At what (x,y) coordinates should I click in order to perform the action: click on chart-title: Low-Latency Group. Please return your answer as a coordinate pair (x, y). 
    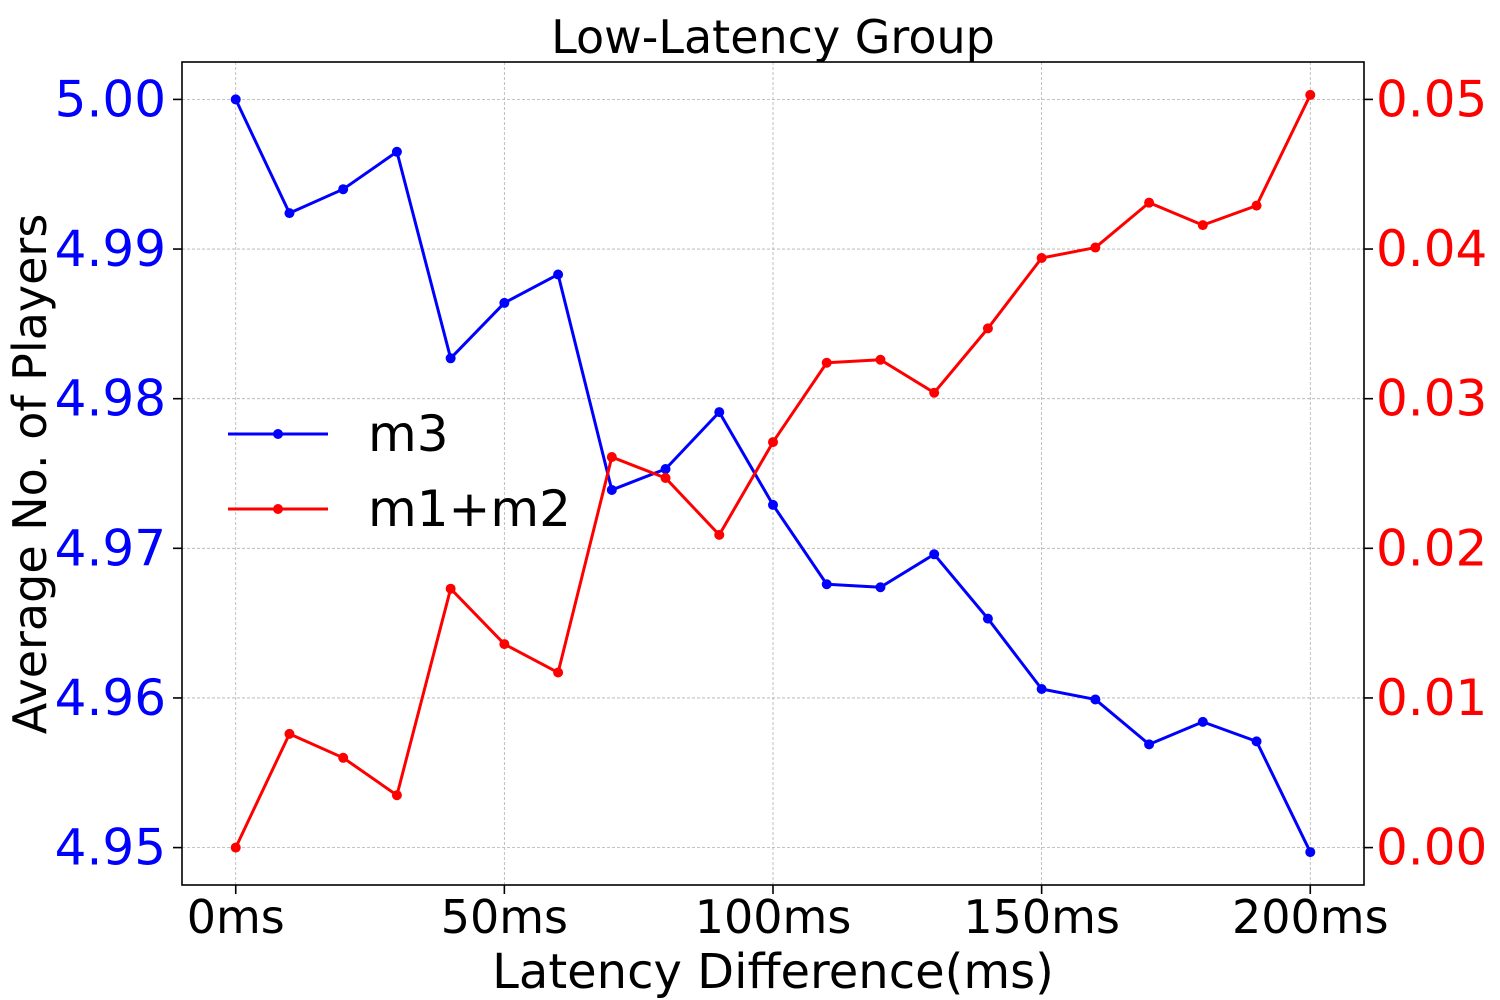
    Looking at the image, I should click on (773, 37).